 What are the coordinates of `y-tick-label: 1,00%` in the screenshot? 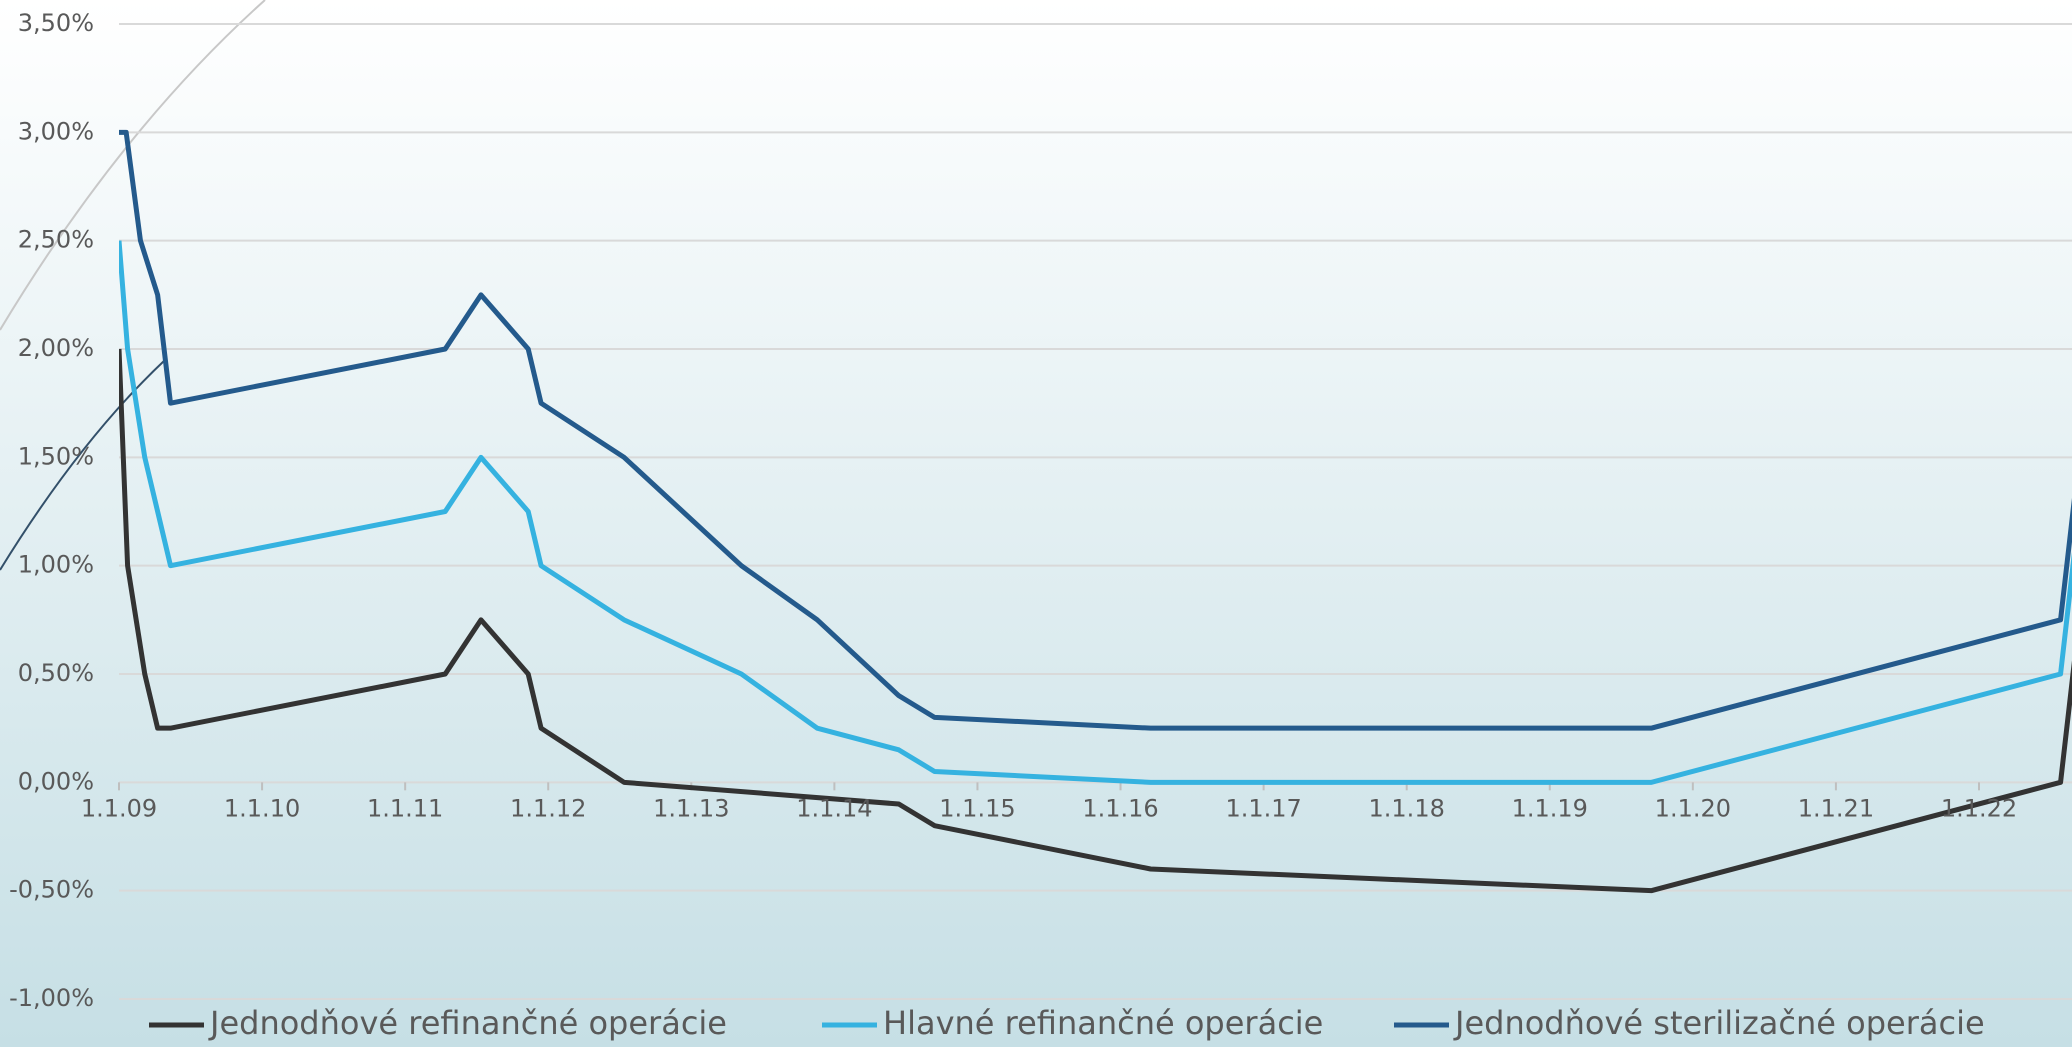 It's located at (56, 565).